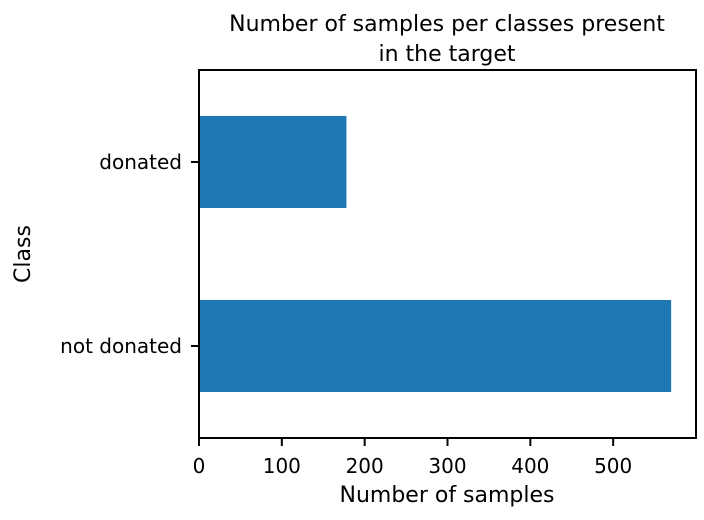 The height and width of the screenshot is (520, 704). What do you see at coordinates (446, 54) in the screenshot?
I see `chart-title-line-2: in the target` at bounding box center [446, 54].